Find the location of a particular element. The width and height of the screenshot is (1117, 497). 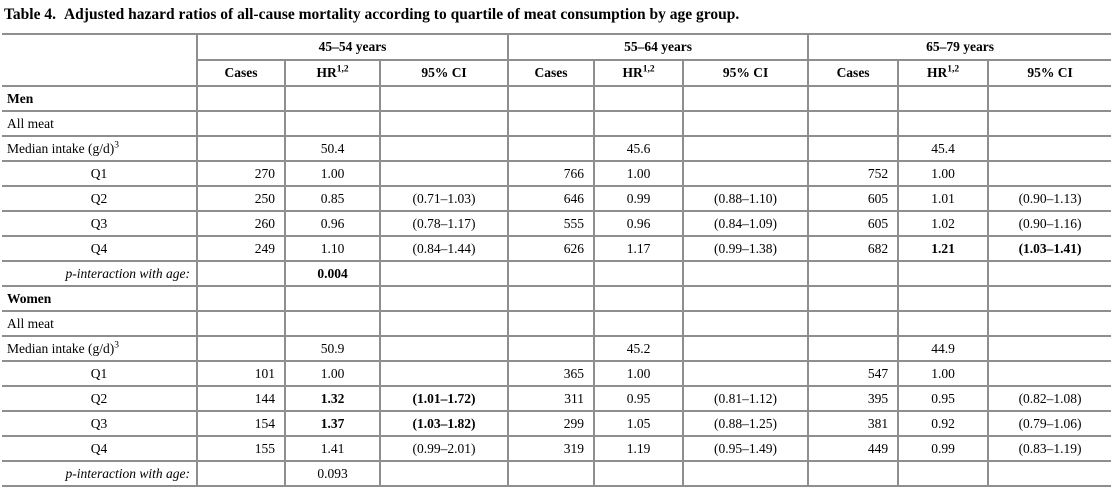

p-interaction-value: 0.093 is located at coordinates (332, 473).